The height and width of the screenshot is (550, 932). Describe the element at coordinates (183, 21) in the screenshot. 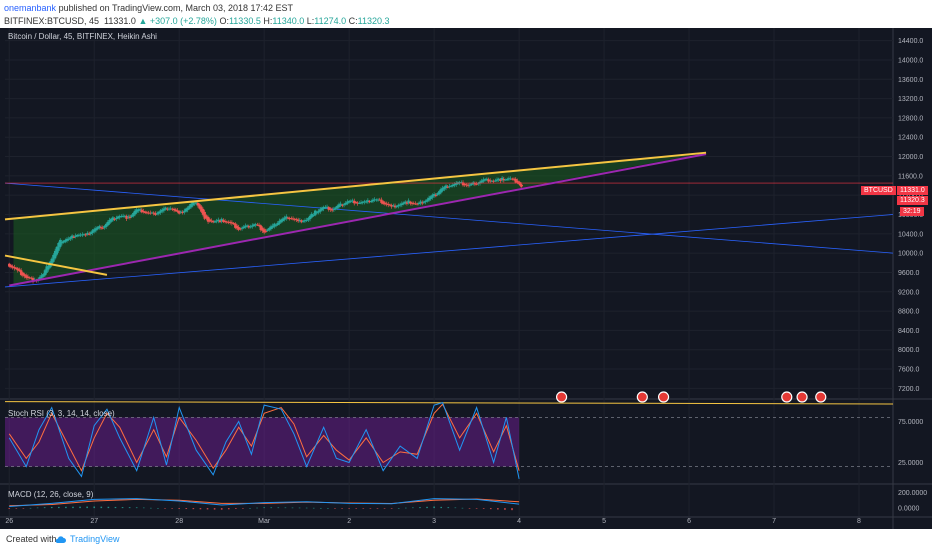

I see `price-change: +307.0 (+2.78%)` at that location.